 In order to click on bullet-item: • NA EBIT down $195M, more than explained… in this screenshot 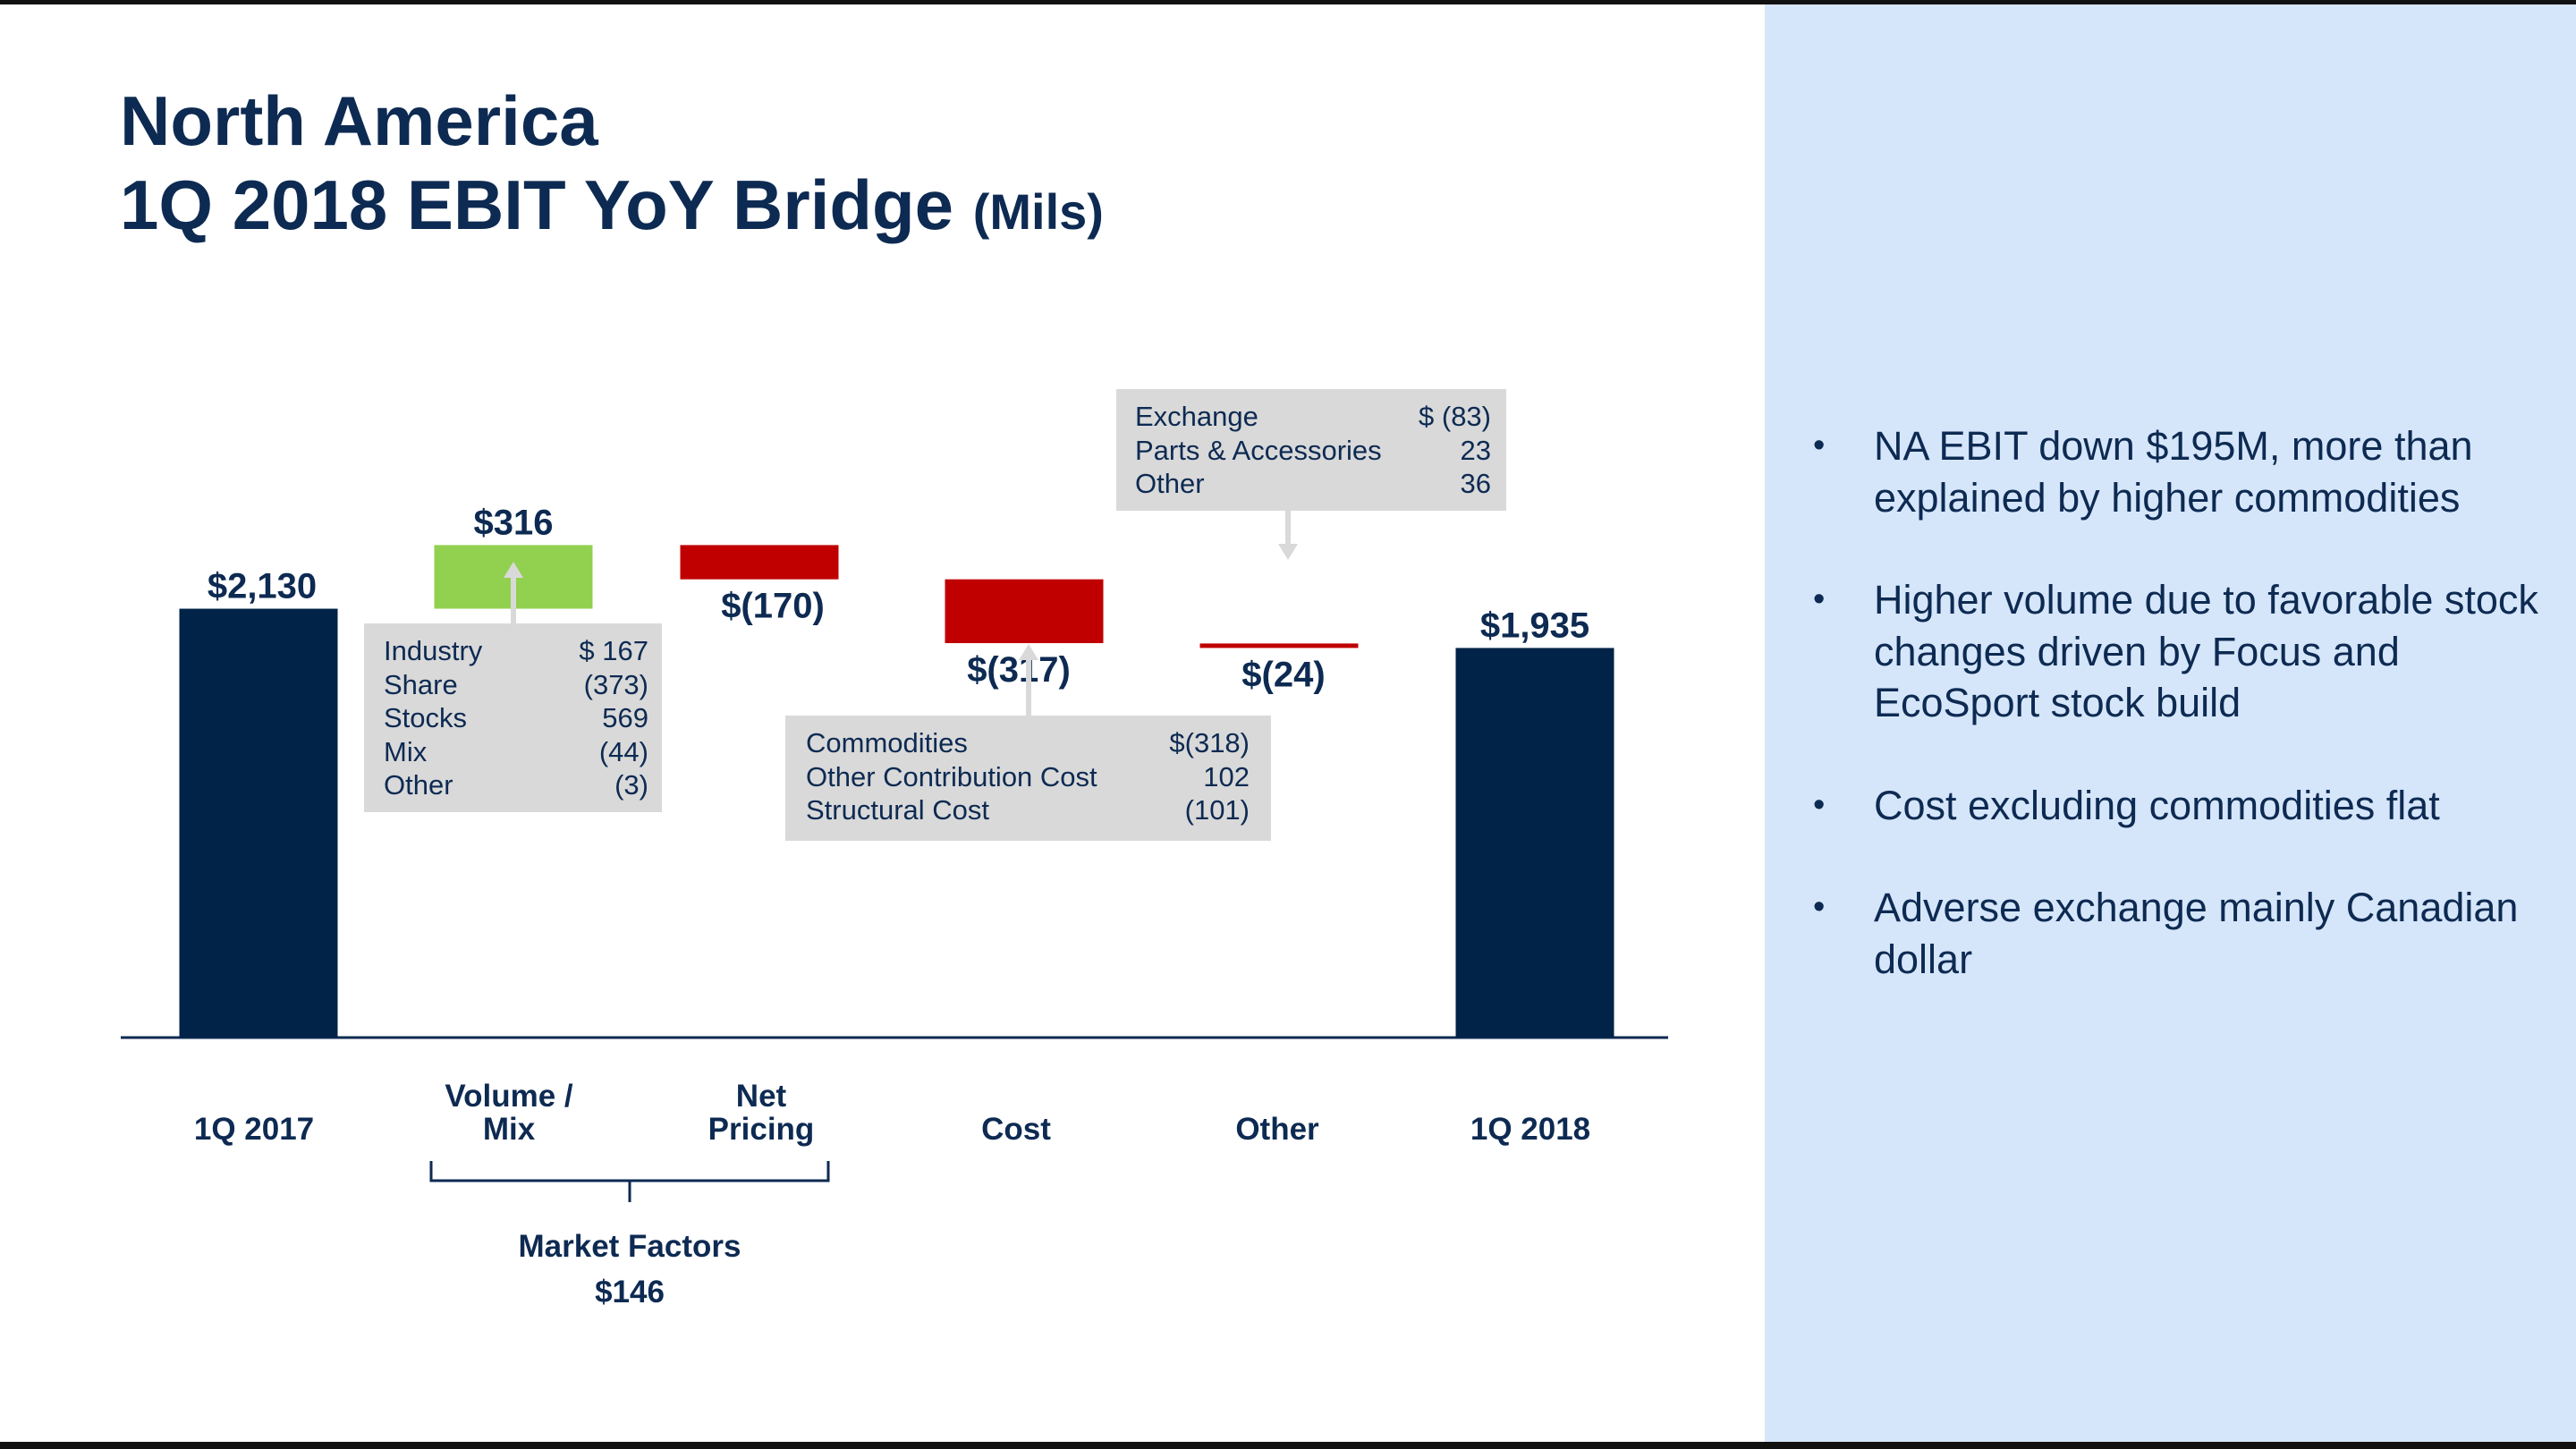, I will do `click(2179, 471)`.